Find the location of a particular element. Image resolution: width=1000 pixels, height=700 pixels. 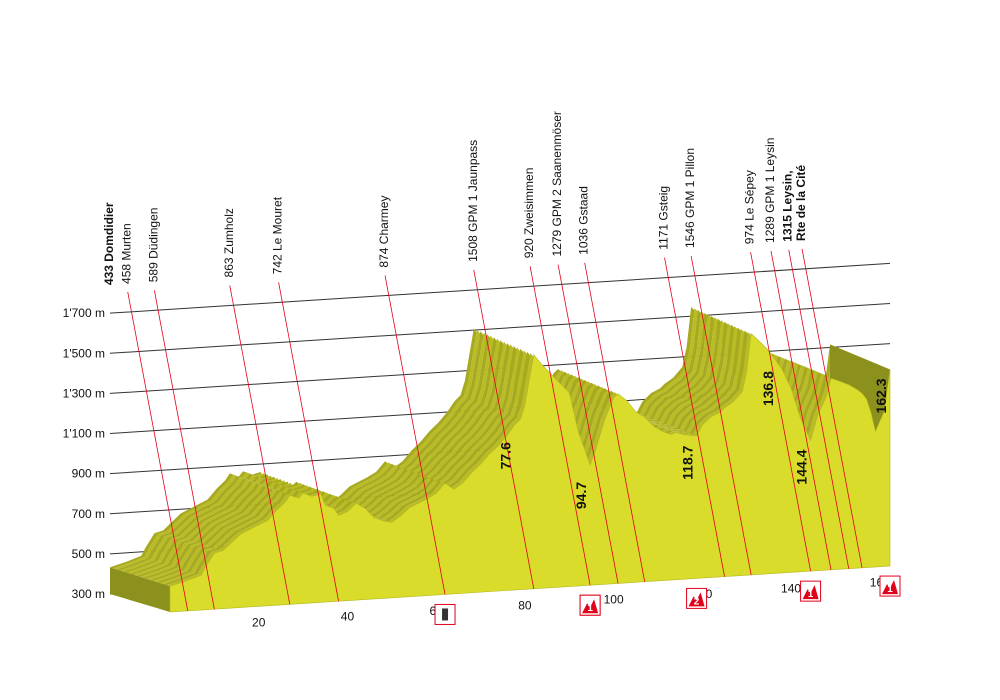

km-label: 118.7 is located at coordinates (688, 462).